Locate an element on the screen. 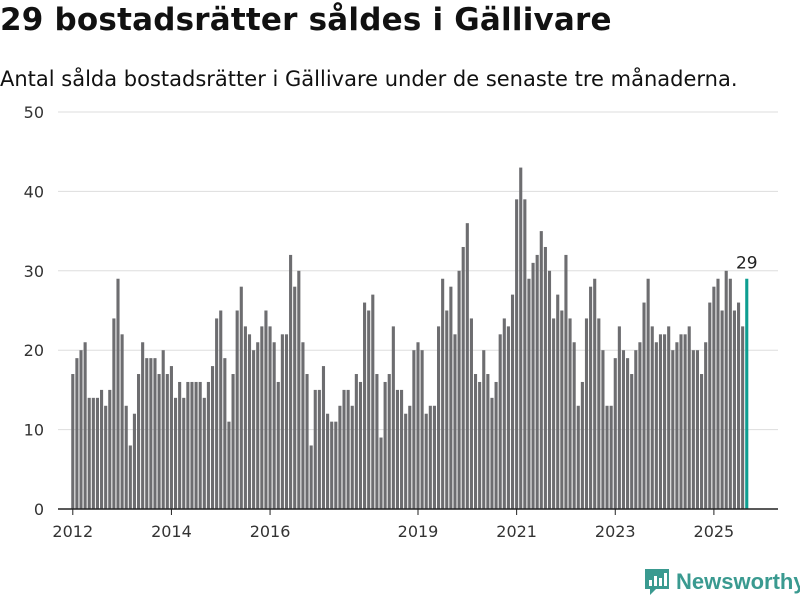  x-tick-label: 2025 is located at coordinates (714, 531).